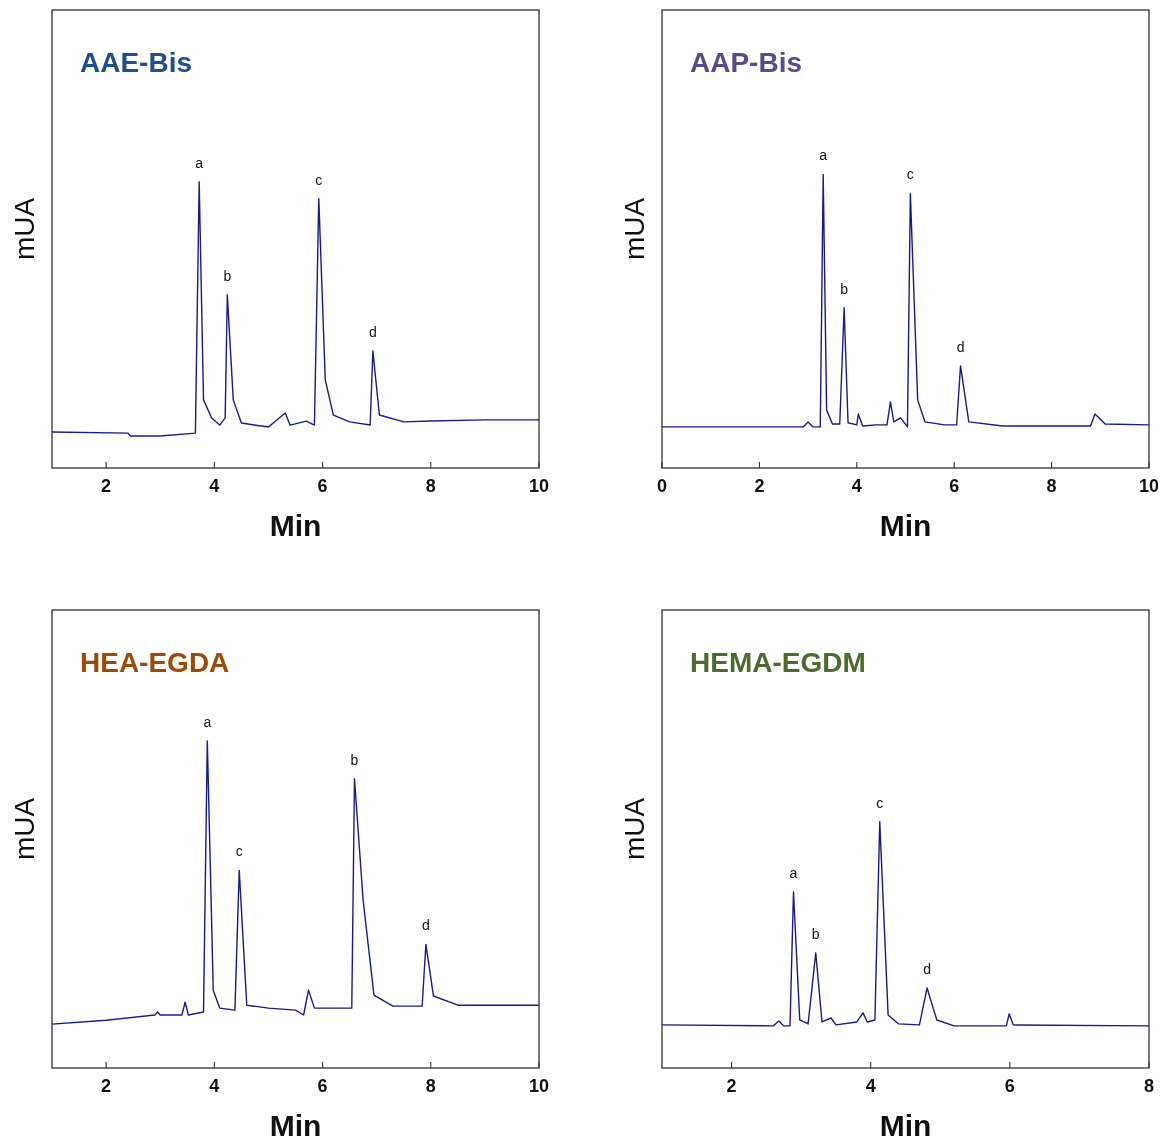 This screenshot has height=1143, width=1165. Describe the element at coordinates (662, 486) in the screenshot. I see `x-tick-label: 0` at that location.